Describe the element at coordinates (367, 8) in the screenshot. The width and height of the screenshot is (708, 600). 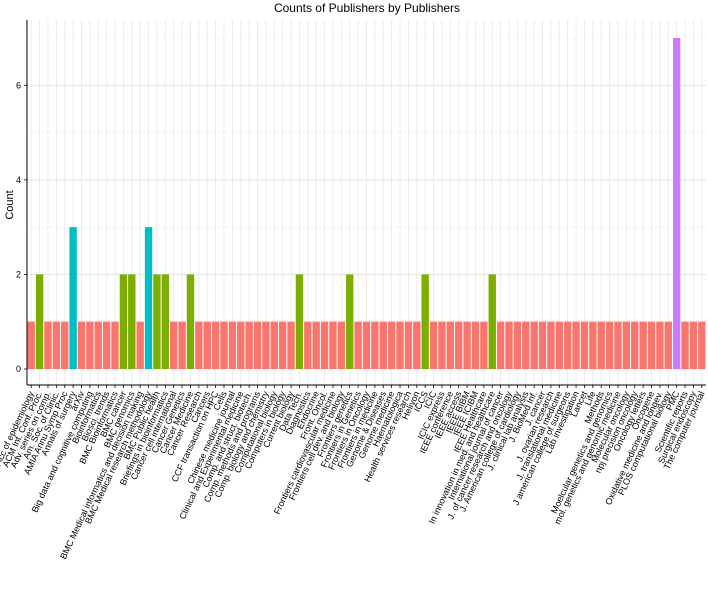
I see `chart-title: Counts of Publishers by Publishers` at that location.